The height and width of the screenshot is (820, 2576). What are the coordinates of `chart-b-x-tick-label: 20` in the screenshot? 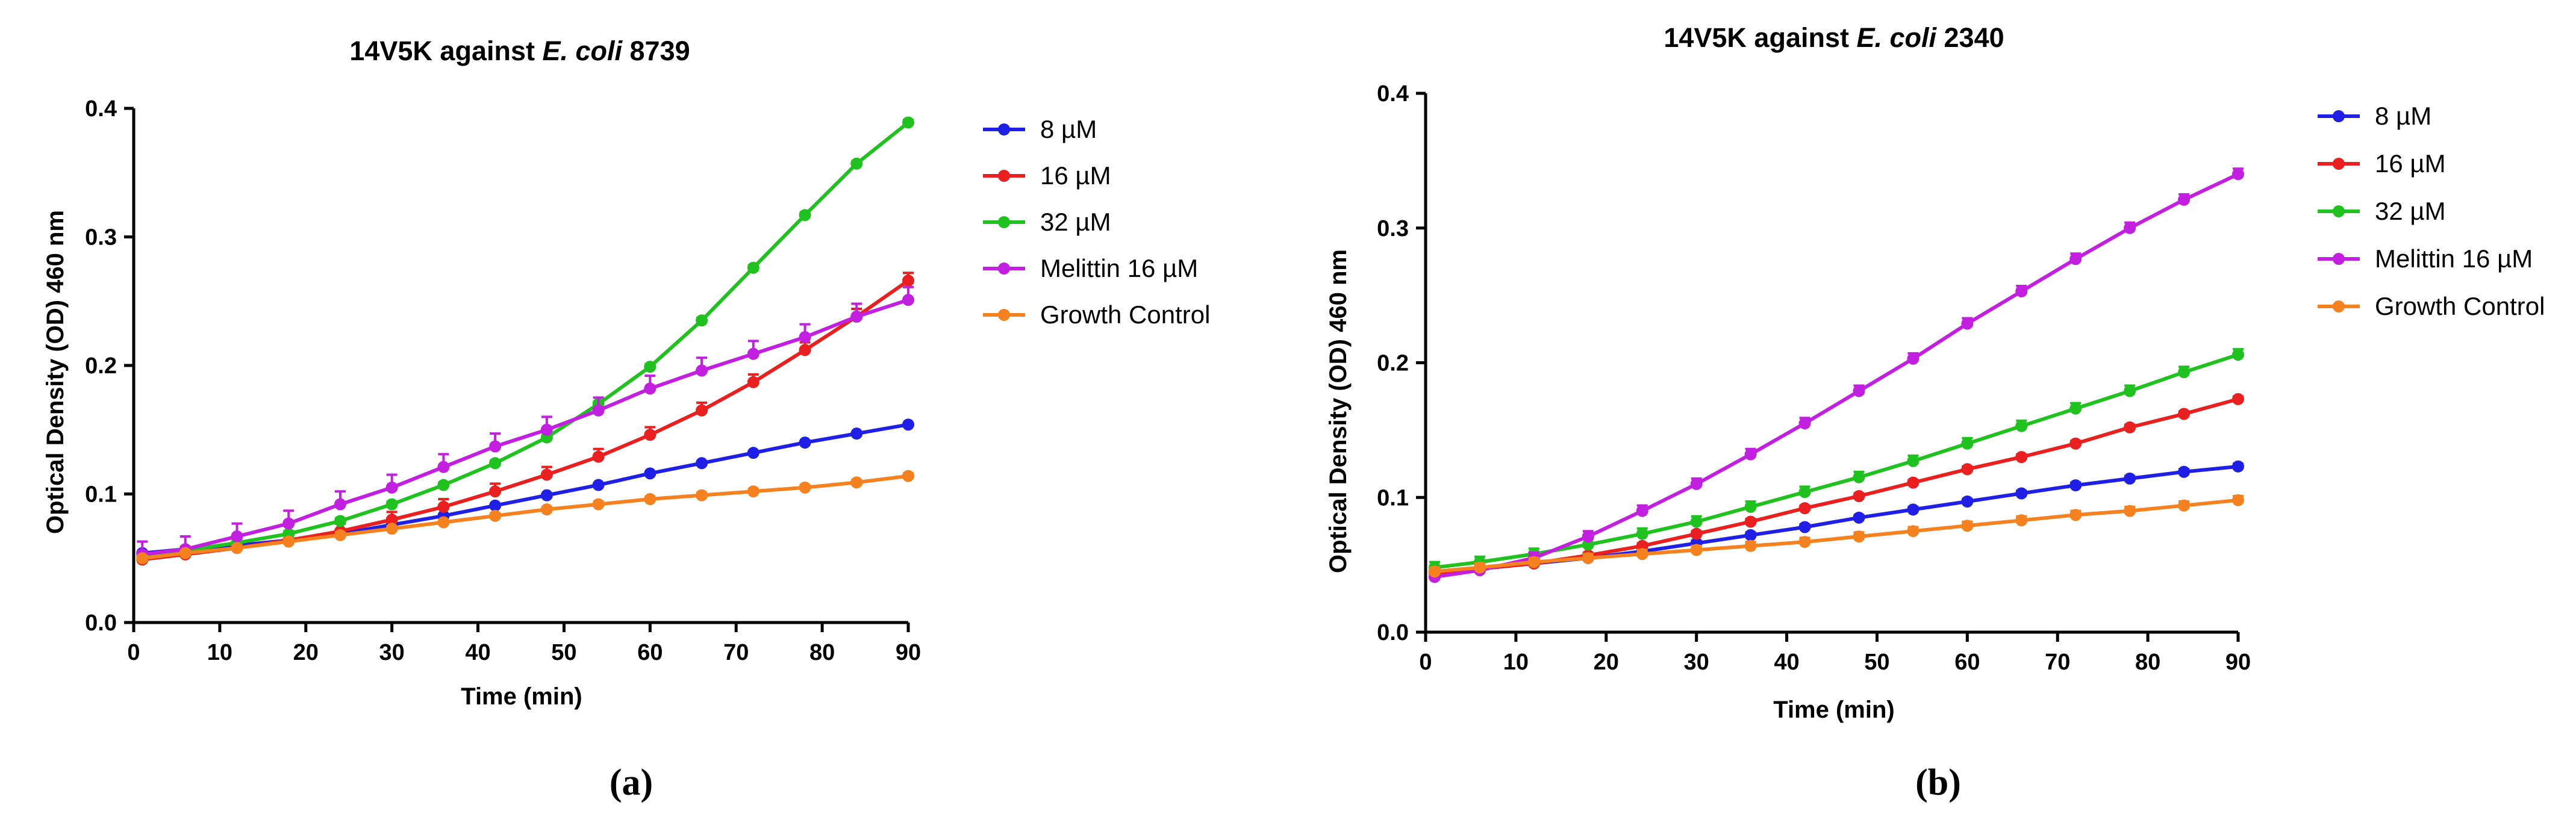 It's located at (1606, 662).